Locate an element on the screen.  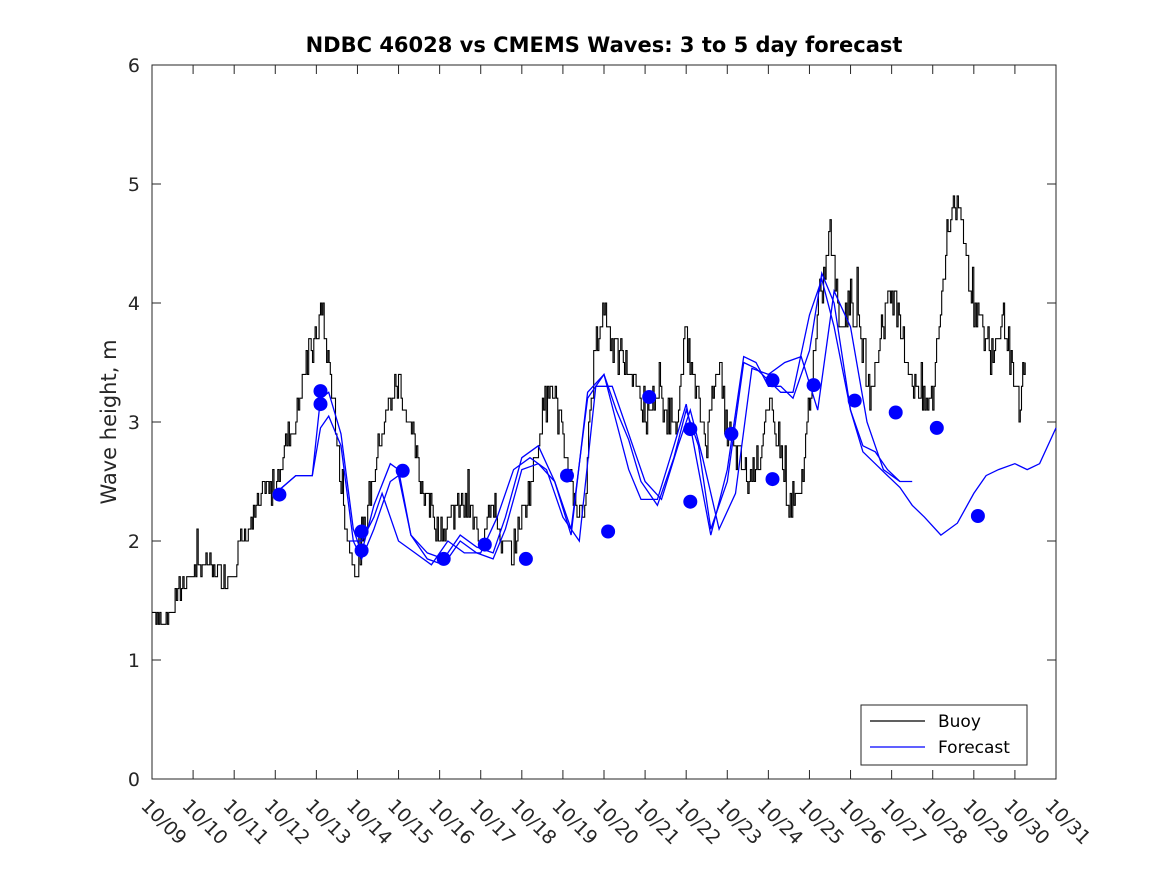
legend-buoy-label: Buoy is located at coordinates (959, 722).